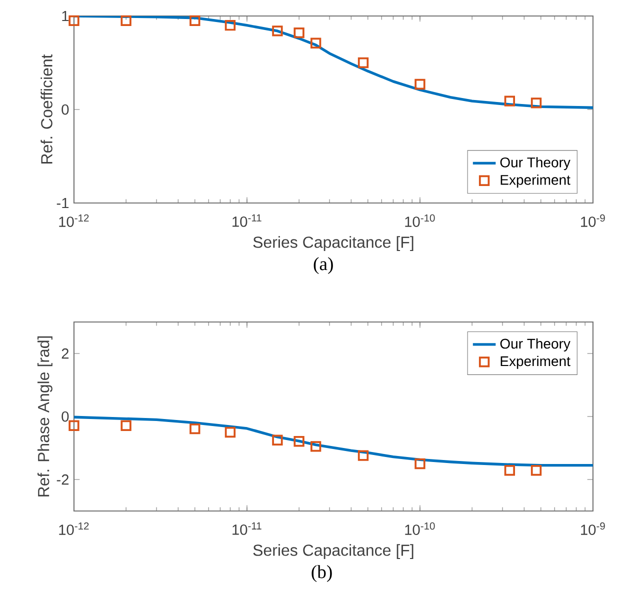 The width and height of the screenshot is (620, 614). What do you see at coordinates (322, 573) in the screenshot?
I see `text: (b)` at bounding box center [322, 573].